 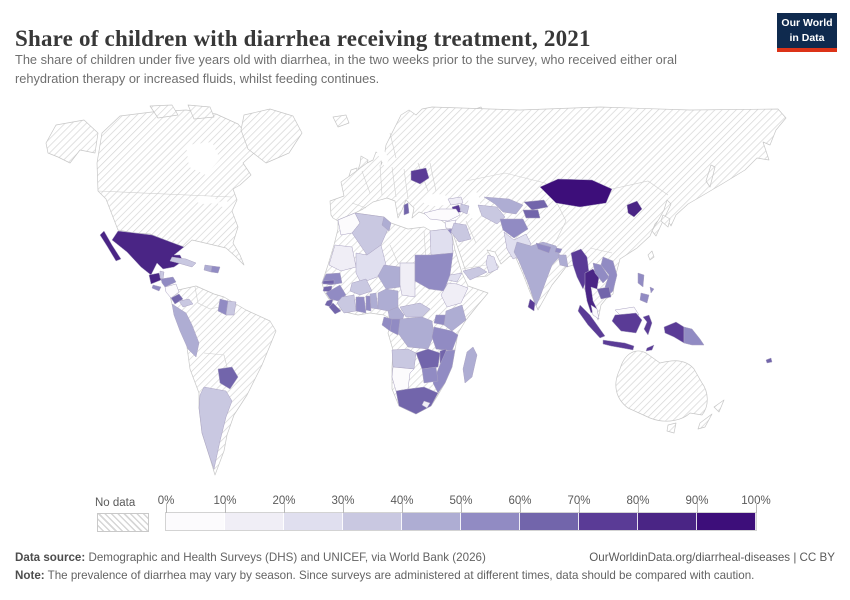 What do you see at coordinates (434, 272) in the screenshot?
I see `country-sudan` at bounding box center [434, 272].